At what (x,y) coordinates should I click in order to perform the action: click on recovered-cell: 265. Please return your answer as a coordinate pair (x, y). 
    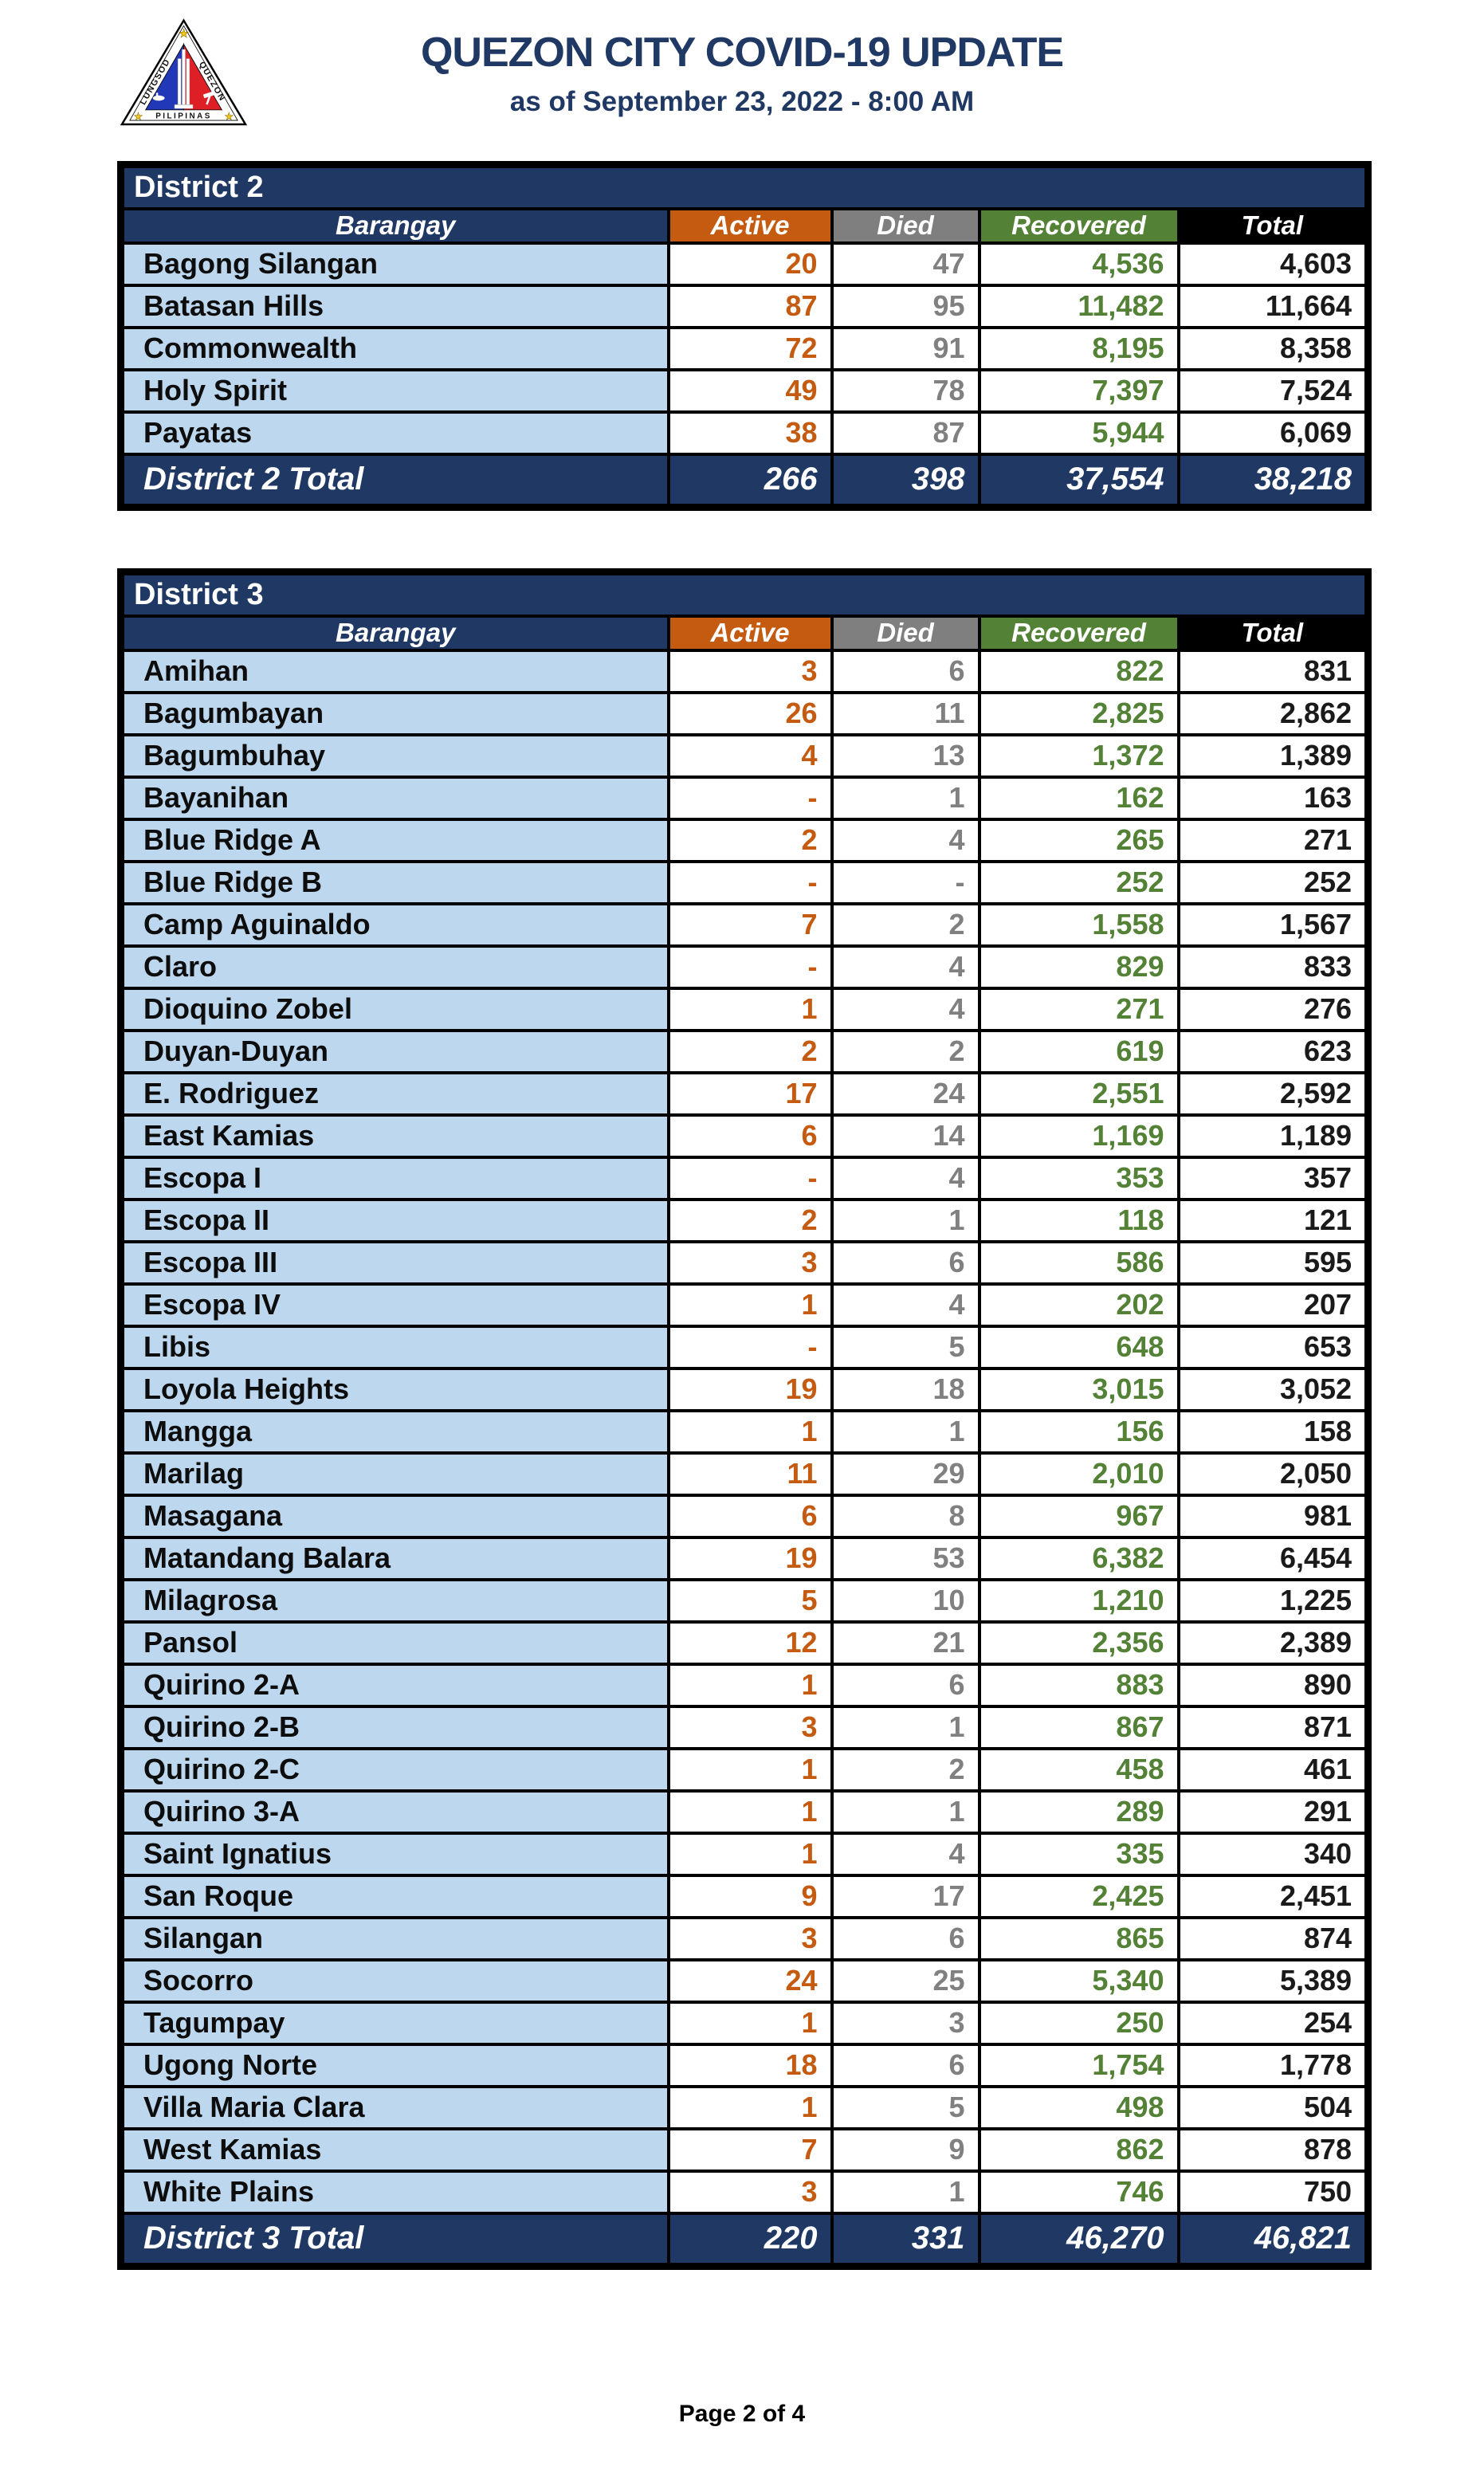
    Looking at the image, I should click on (1078, 840).